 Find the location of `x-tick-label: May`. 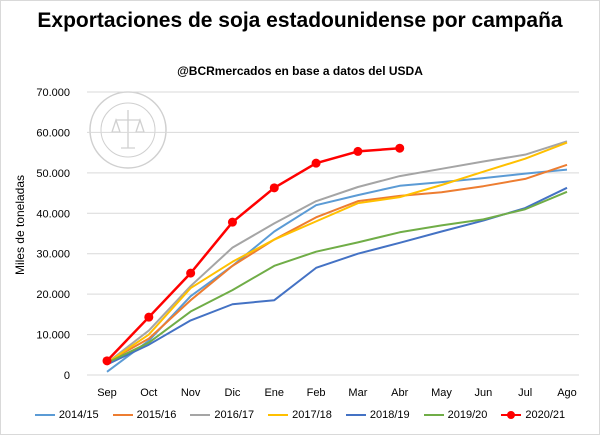

x-tick-label: May is located at coordinates (441, 393).